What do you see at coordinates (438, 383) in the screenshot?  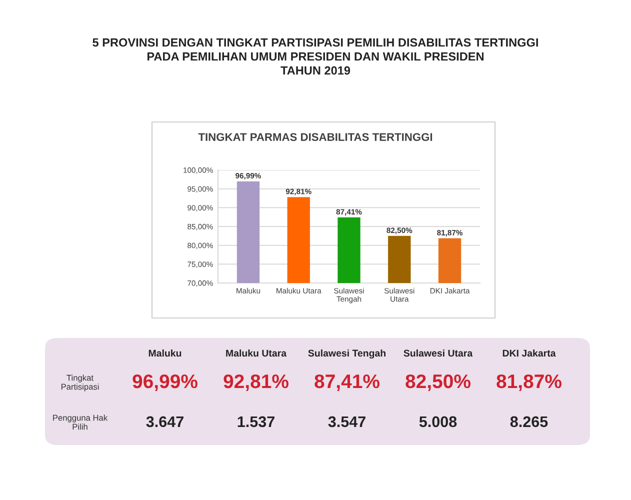 I see `text: 82,50%` at bounding box center [438, 383].